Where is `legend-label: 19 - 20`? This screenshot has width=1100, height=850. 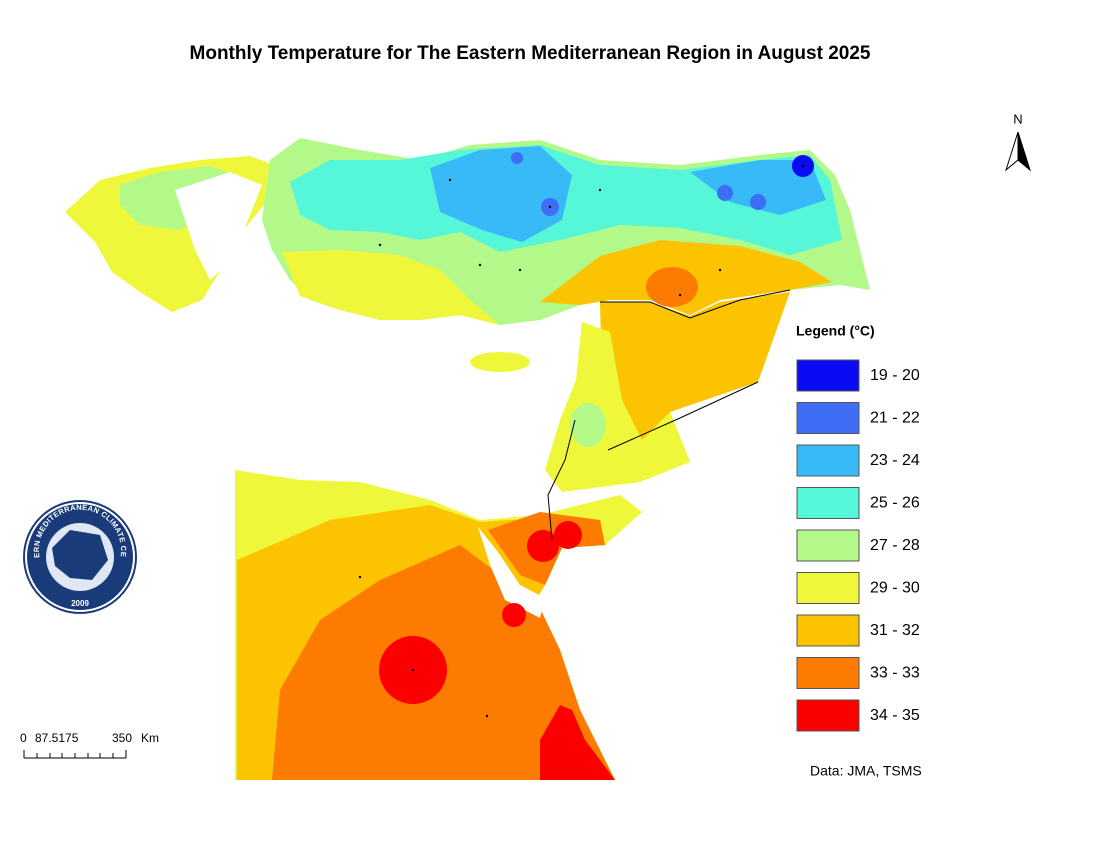
legend-label: 19 - 20 is located at coordinates (895, 375).